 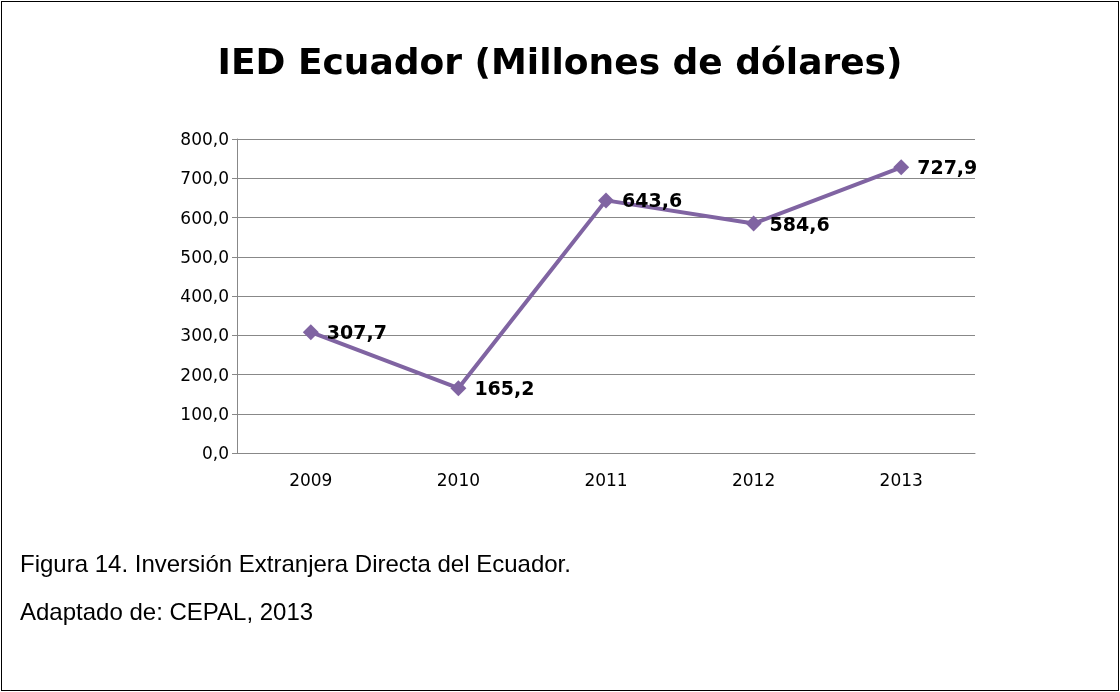 What do you see at coordinates (204, 413) in the screenshot?
I see `y-tick-label: 100,0` at bounding box center [204, 413].